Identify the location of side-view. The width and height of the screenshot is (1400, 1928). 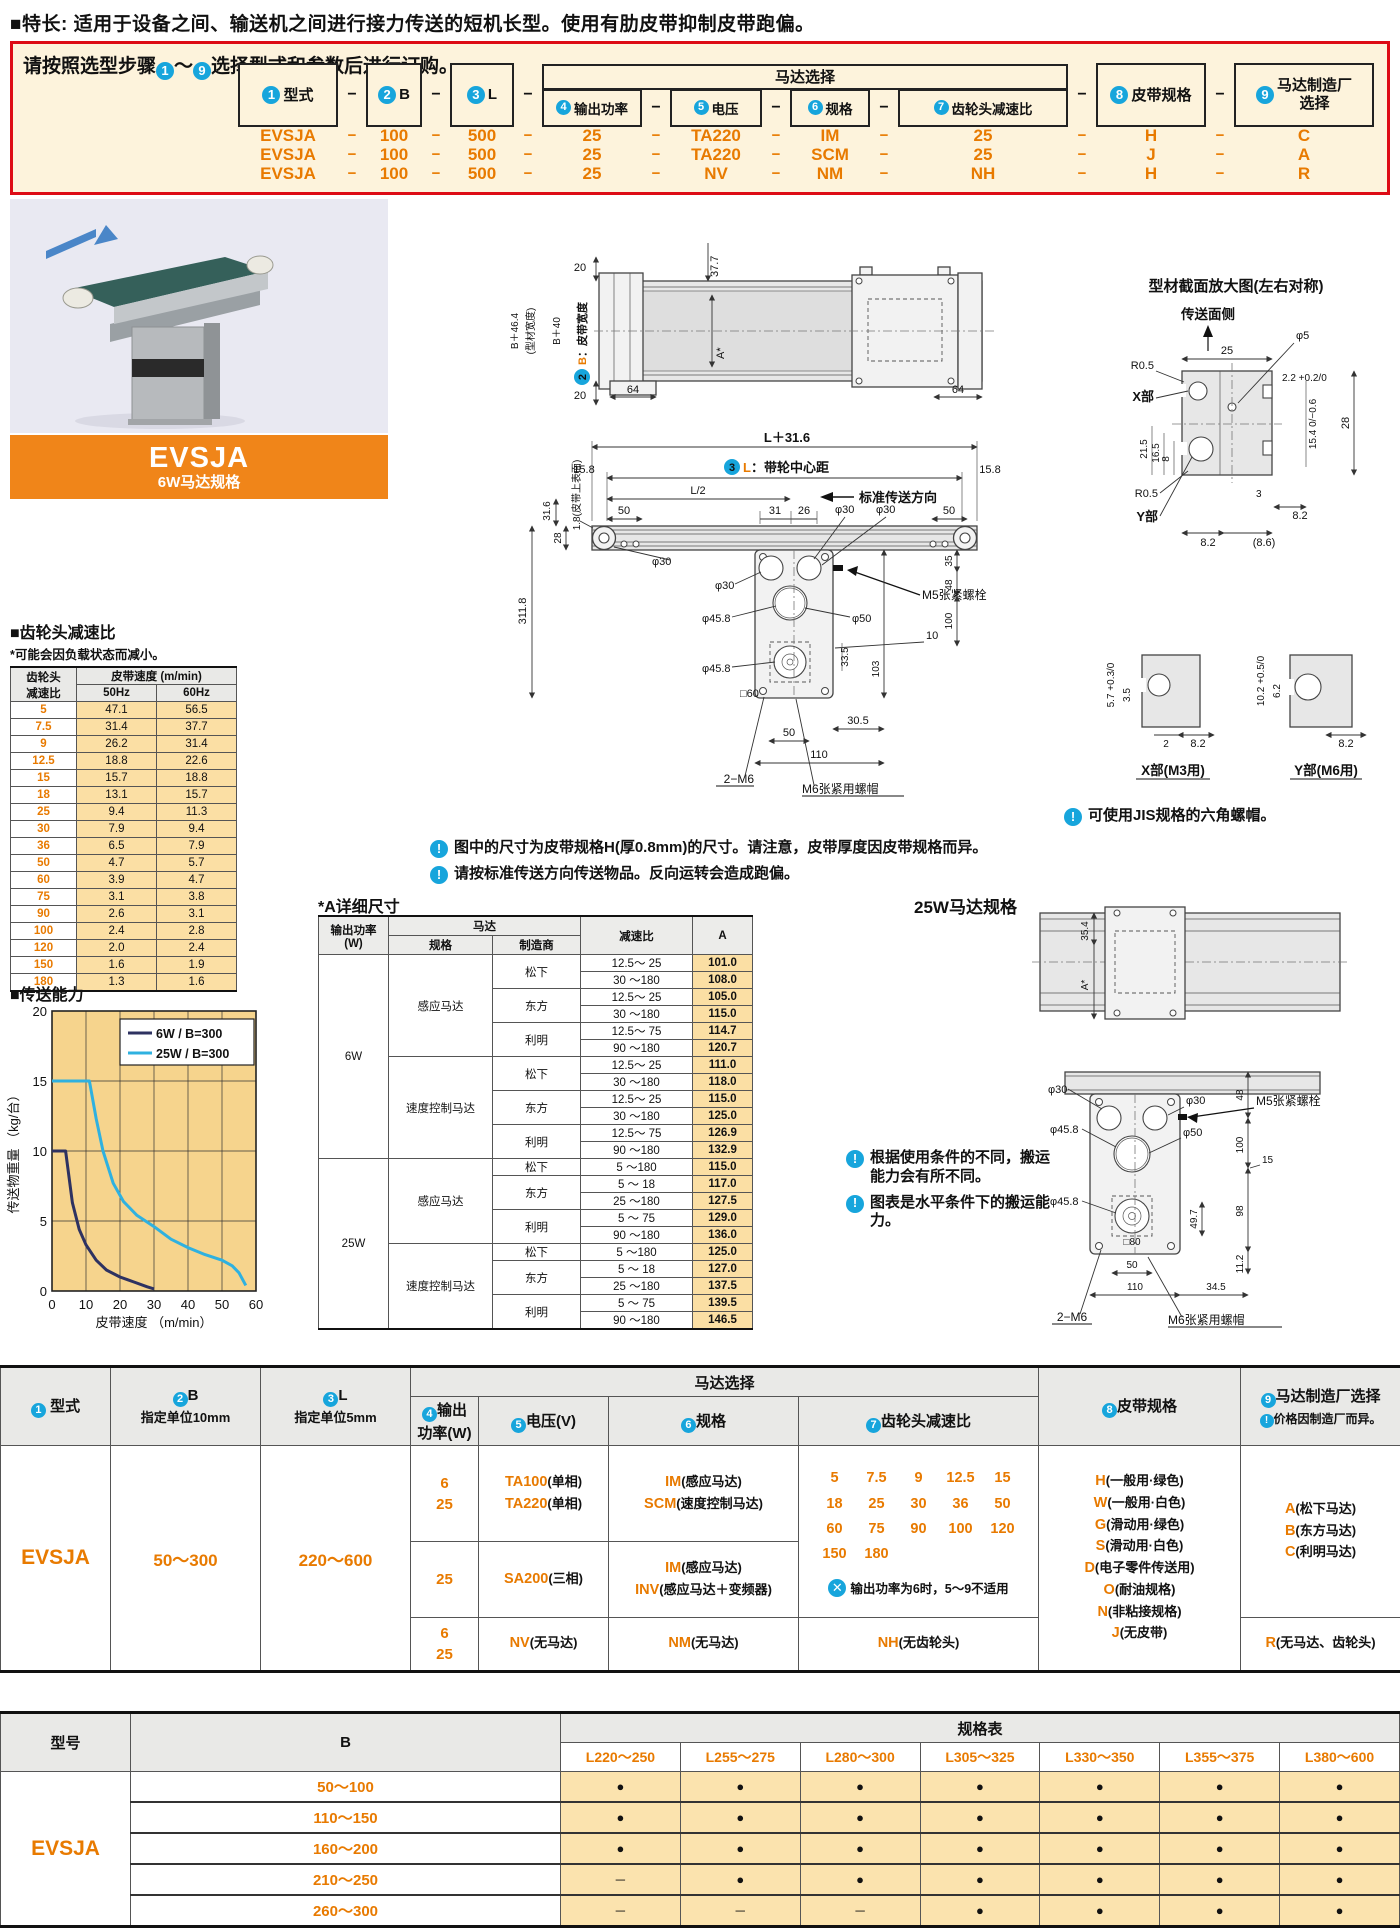
(784, 612).